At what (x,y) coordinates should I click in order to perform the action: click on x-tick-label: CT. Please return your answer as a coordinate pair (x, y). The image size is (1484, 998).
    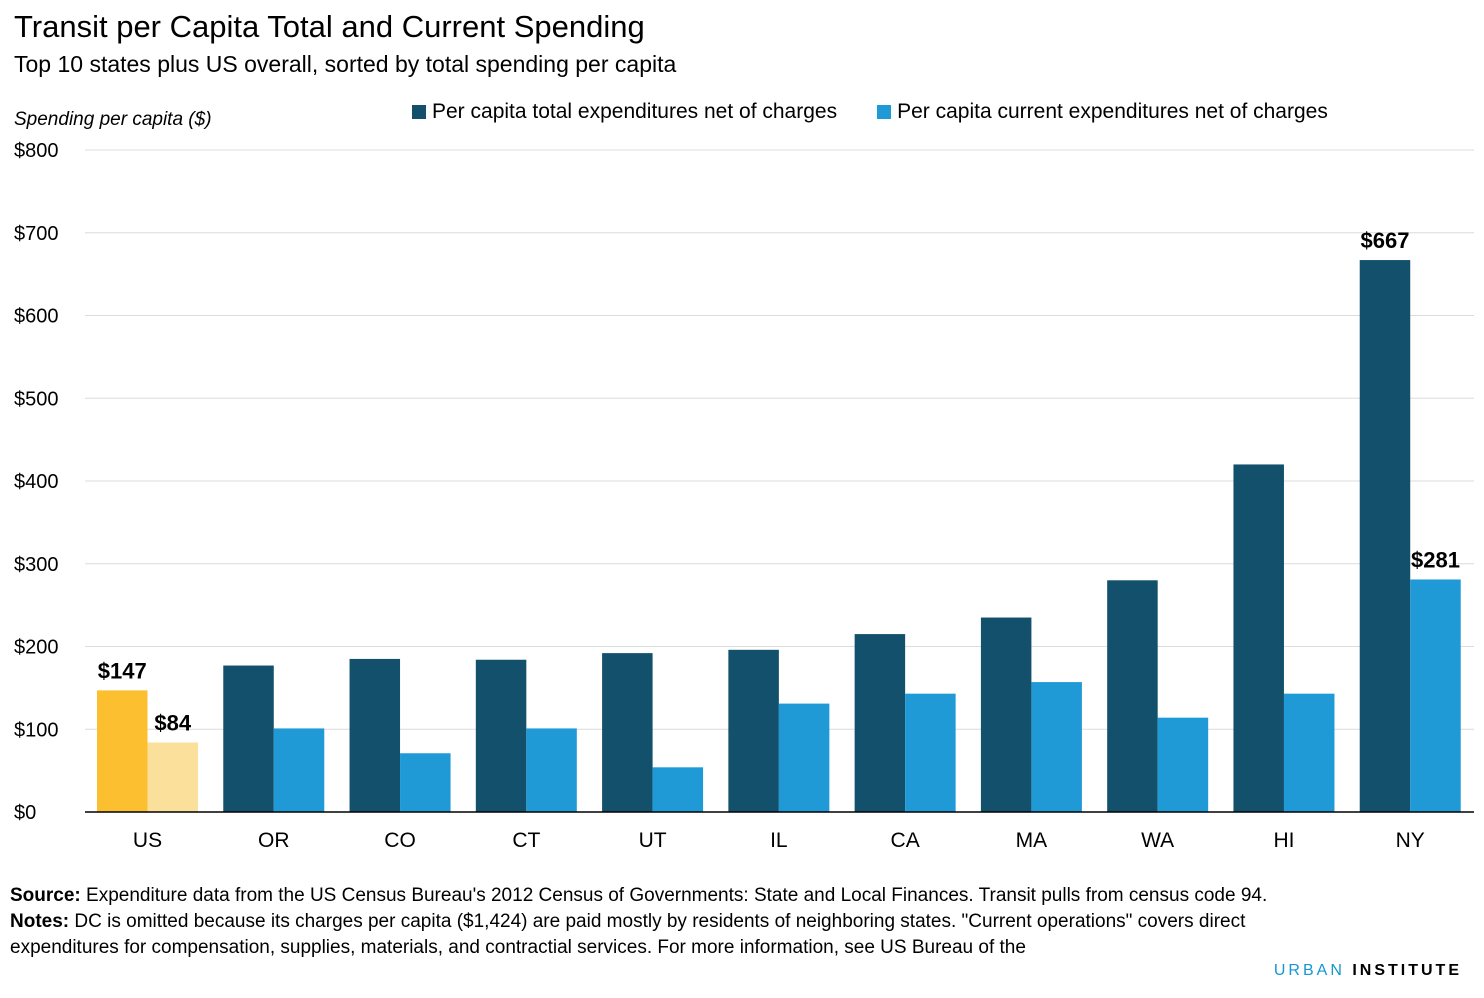
    Looking at the image, I should click on (526, 840).